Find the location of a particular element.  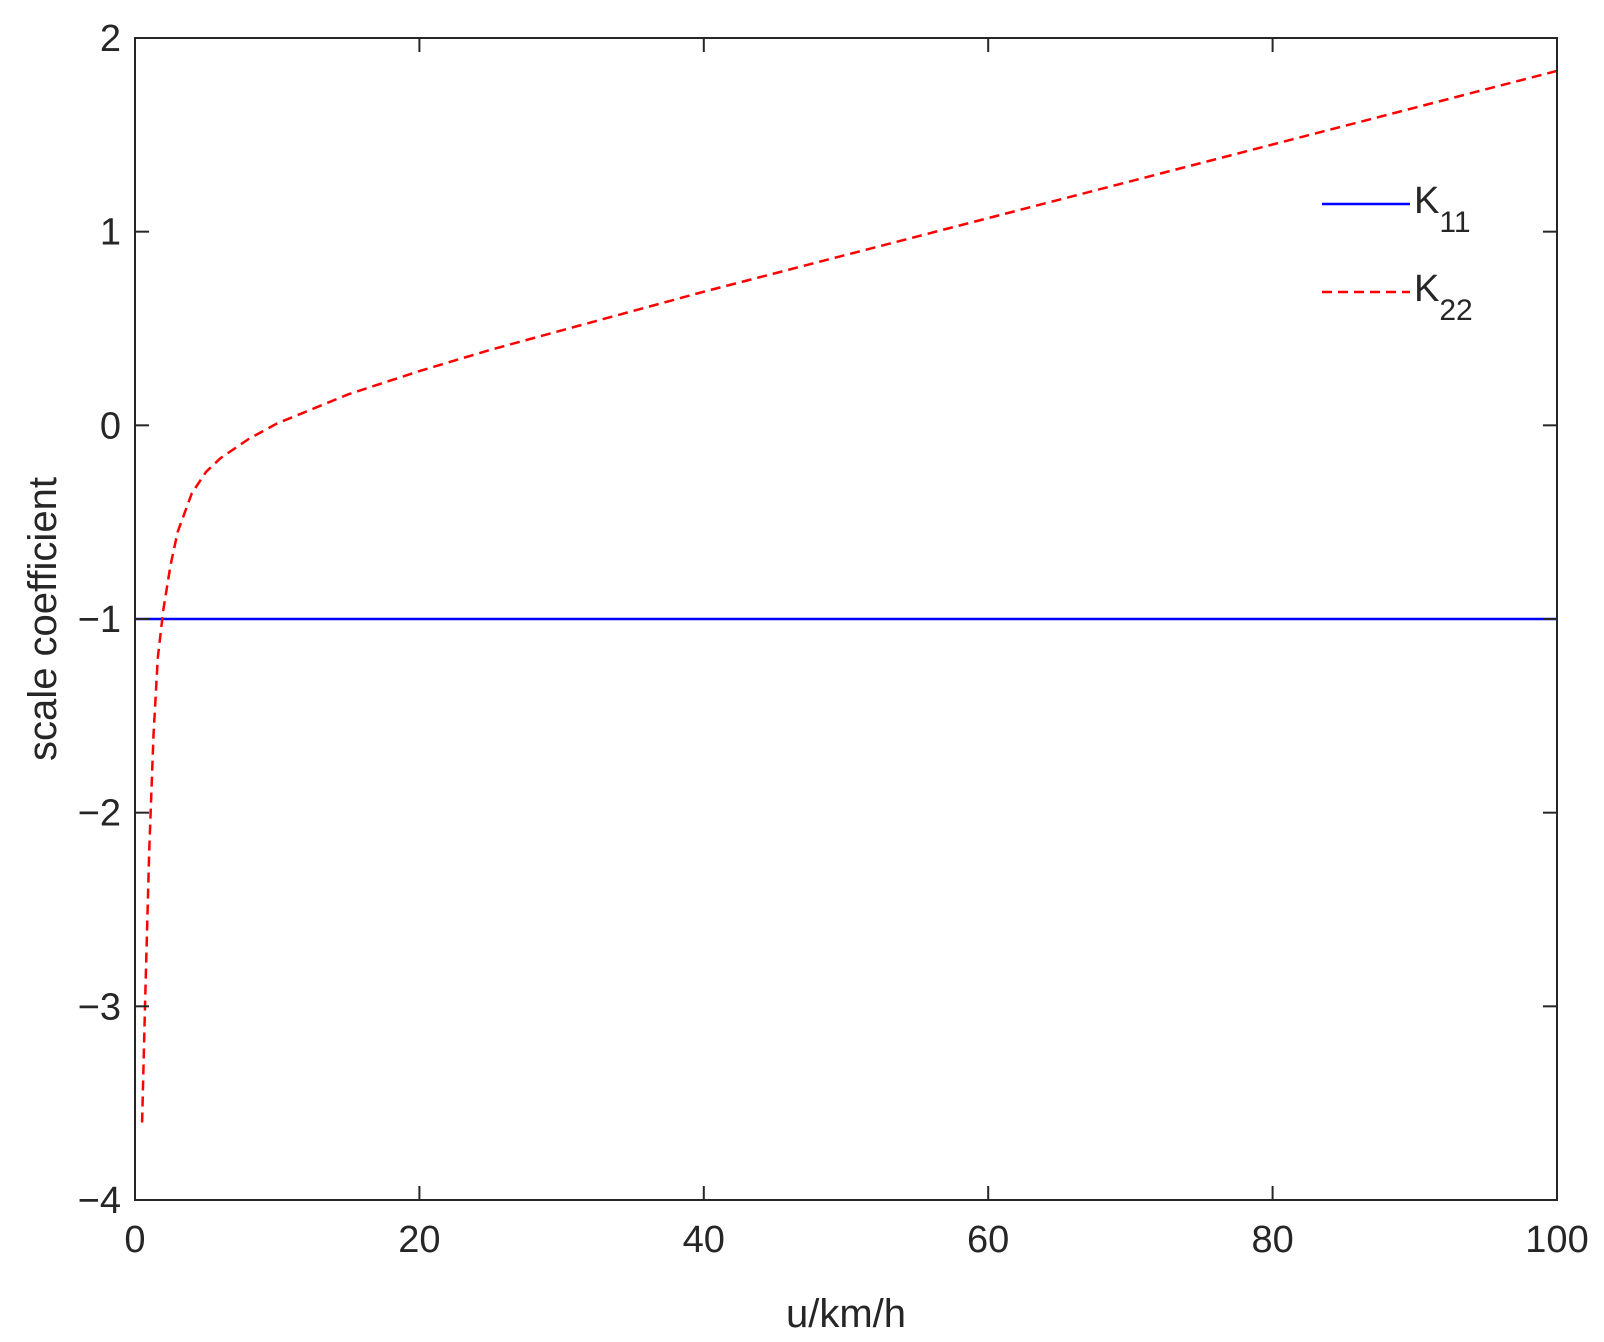

y-tick-label: −4 is located at coordinates (99, 1201).